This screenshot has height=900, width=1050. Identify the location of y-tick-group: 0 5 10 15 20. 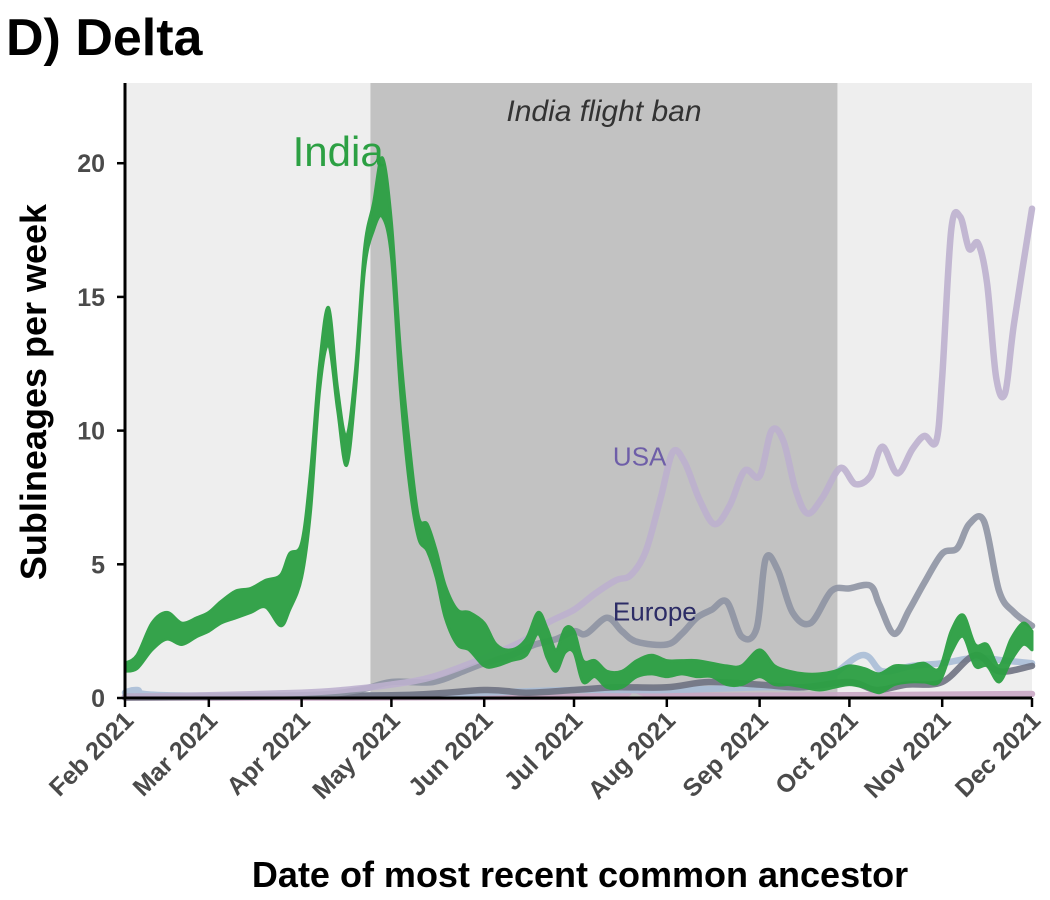
(101, 431).